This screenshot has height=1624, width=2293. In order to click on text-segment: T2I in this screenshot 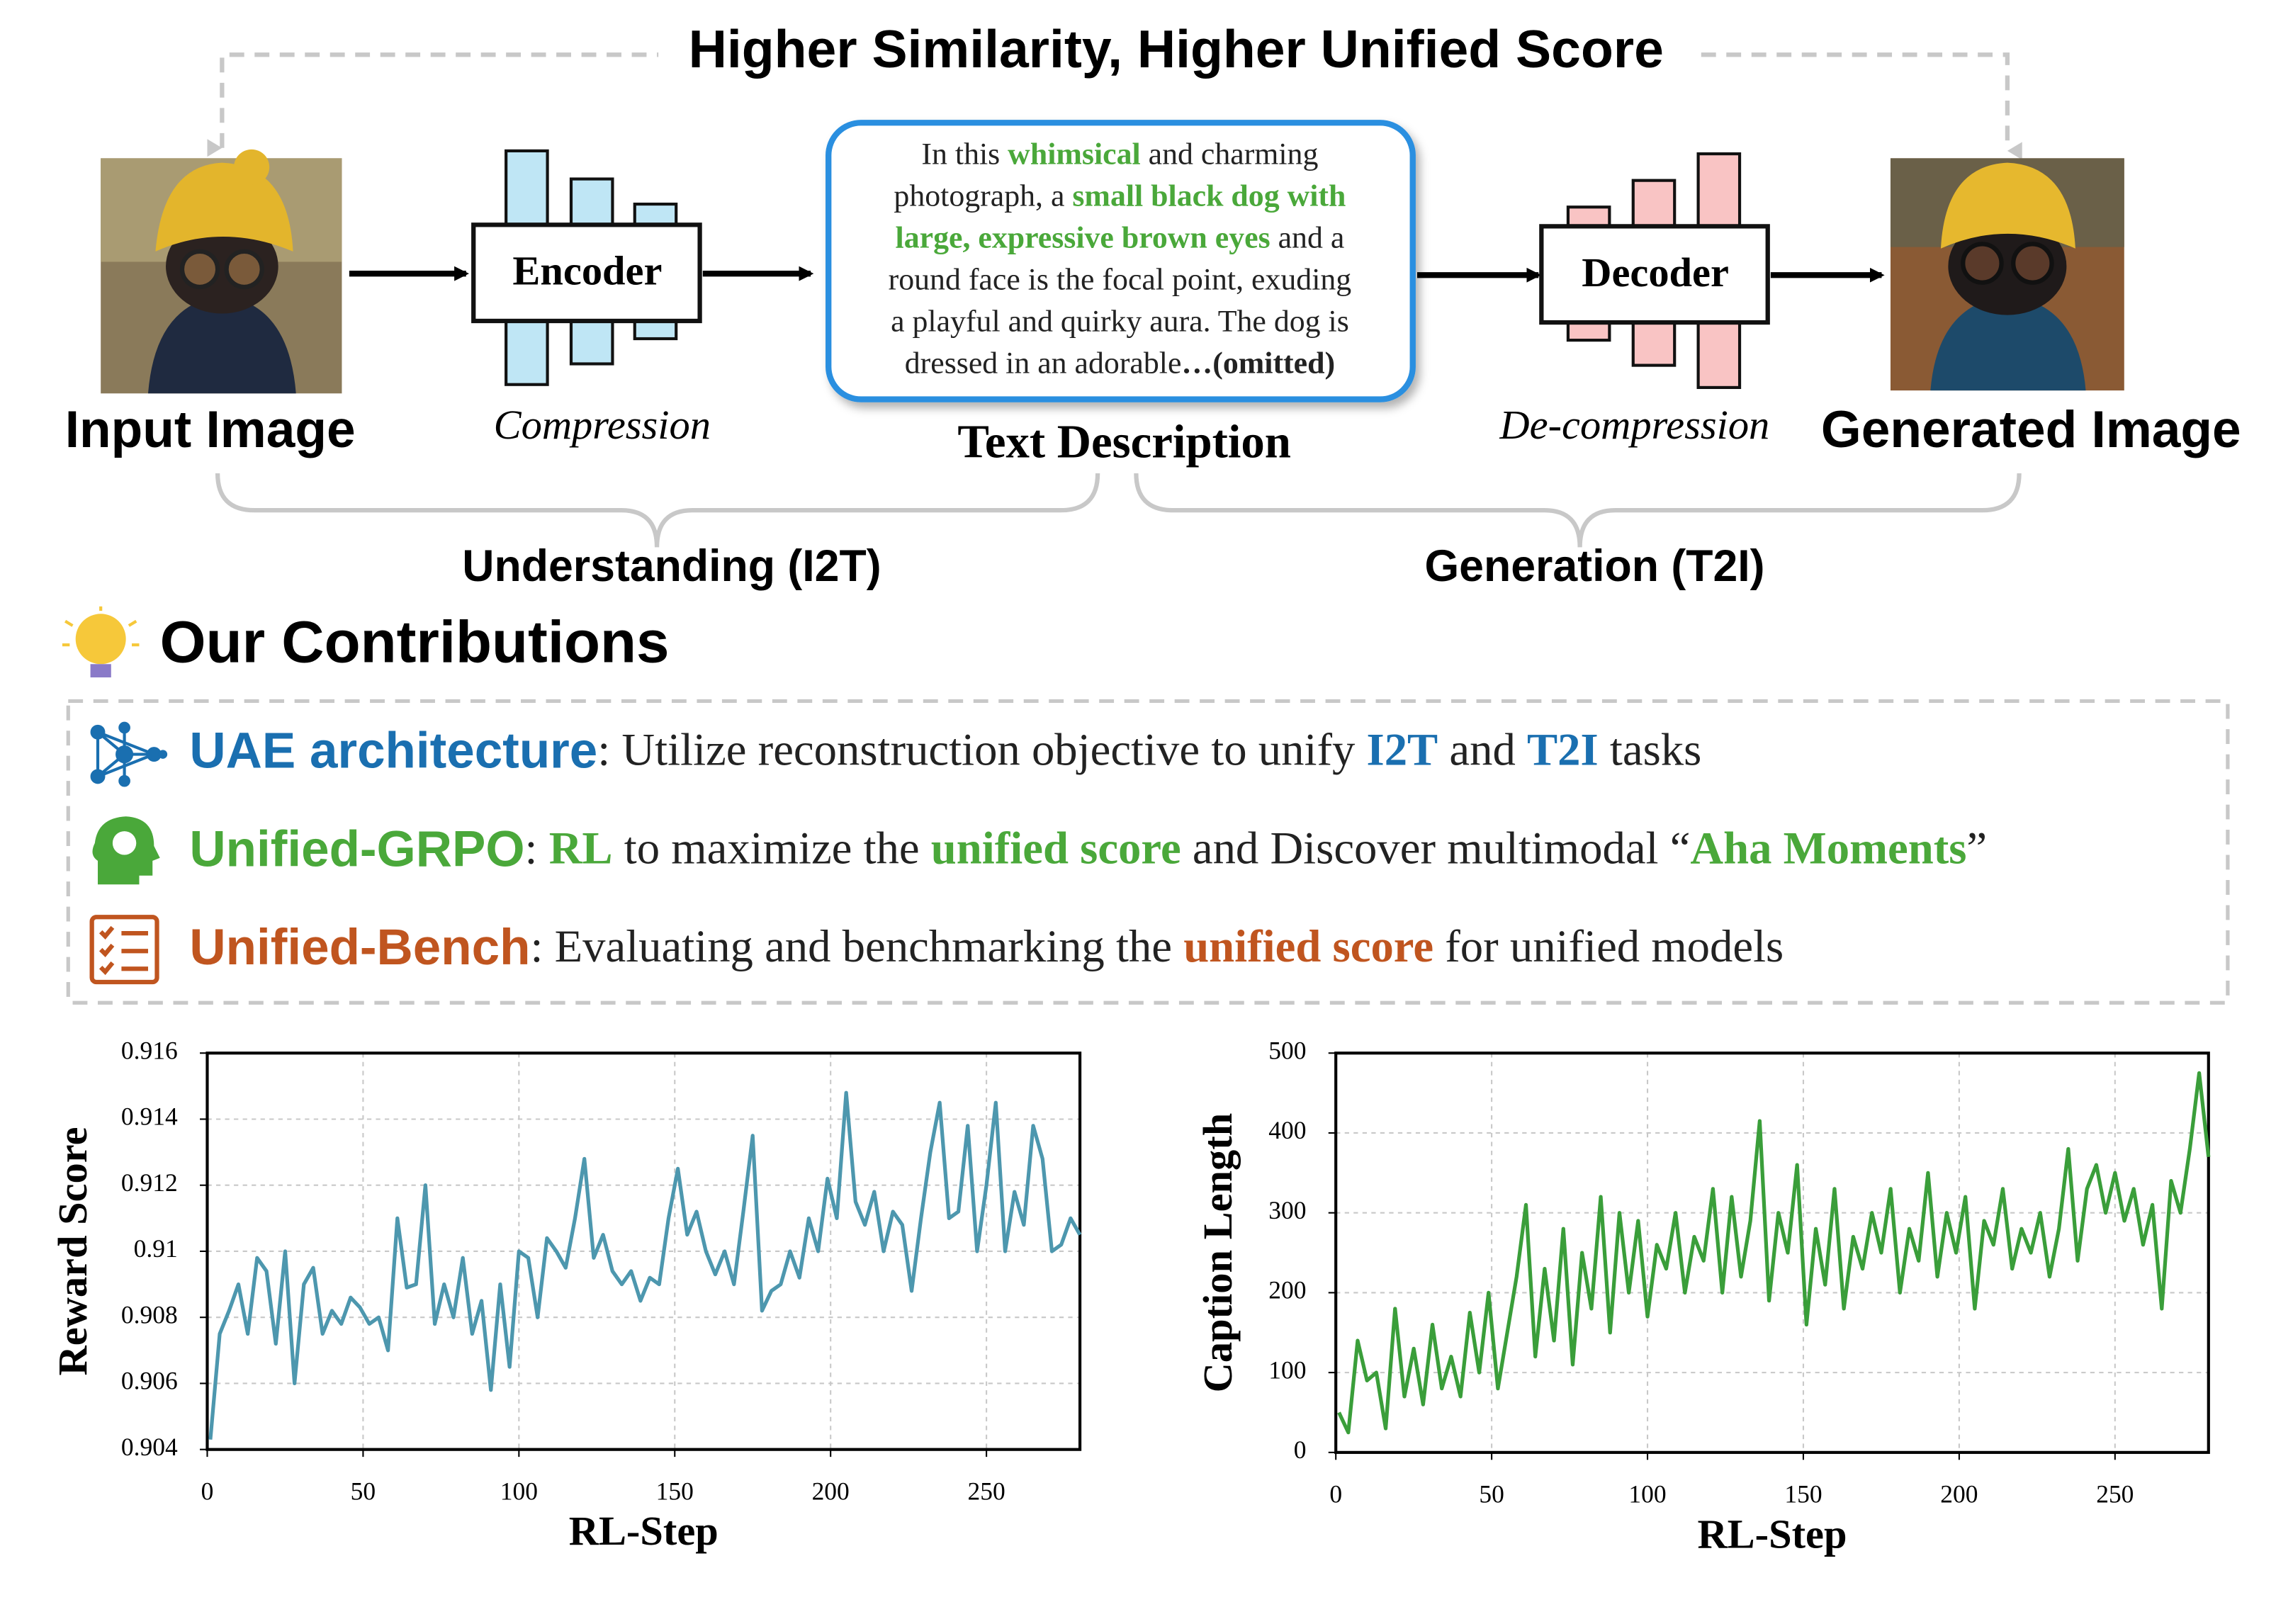, I will do `click(1563, 748)`.